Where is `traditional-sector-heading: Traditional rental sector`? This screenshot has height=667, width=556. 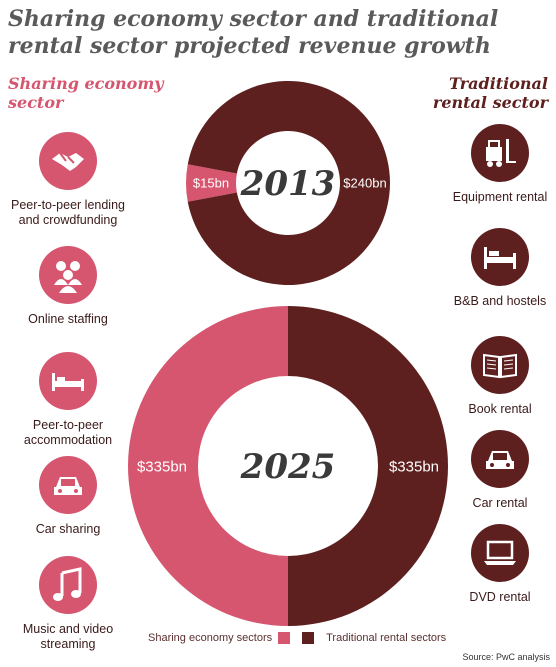
traditional-sector-heading: Traditional rental sector is located at coordinates (490, 93).